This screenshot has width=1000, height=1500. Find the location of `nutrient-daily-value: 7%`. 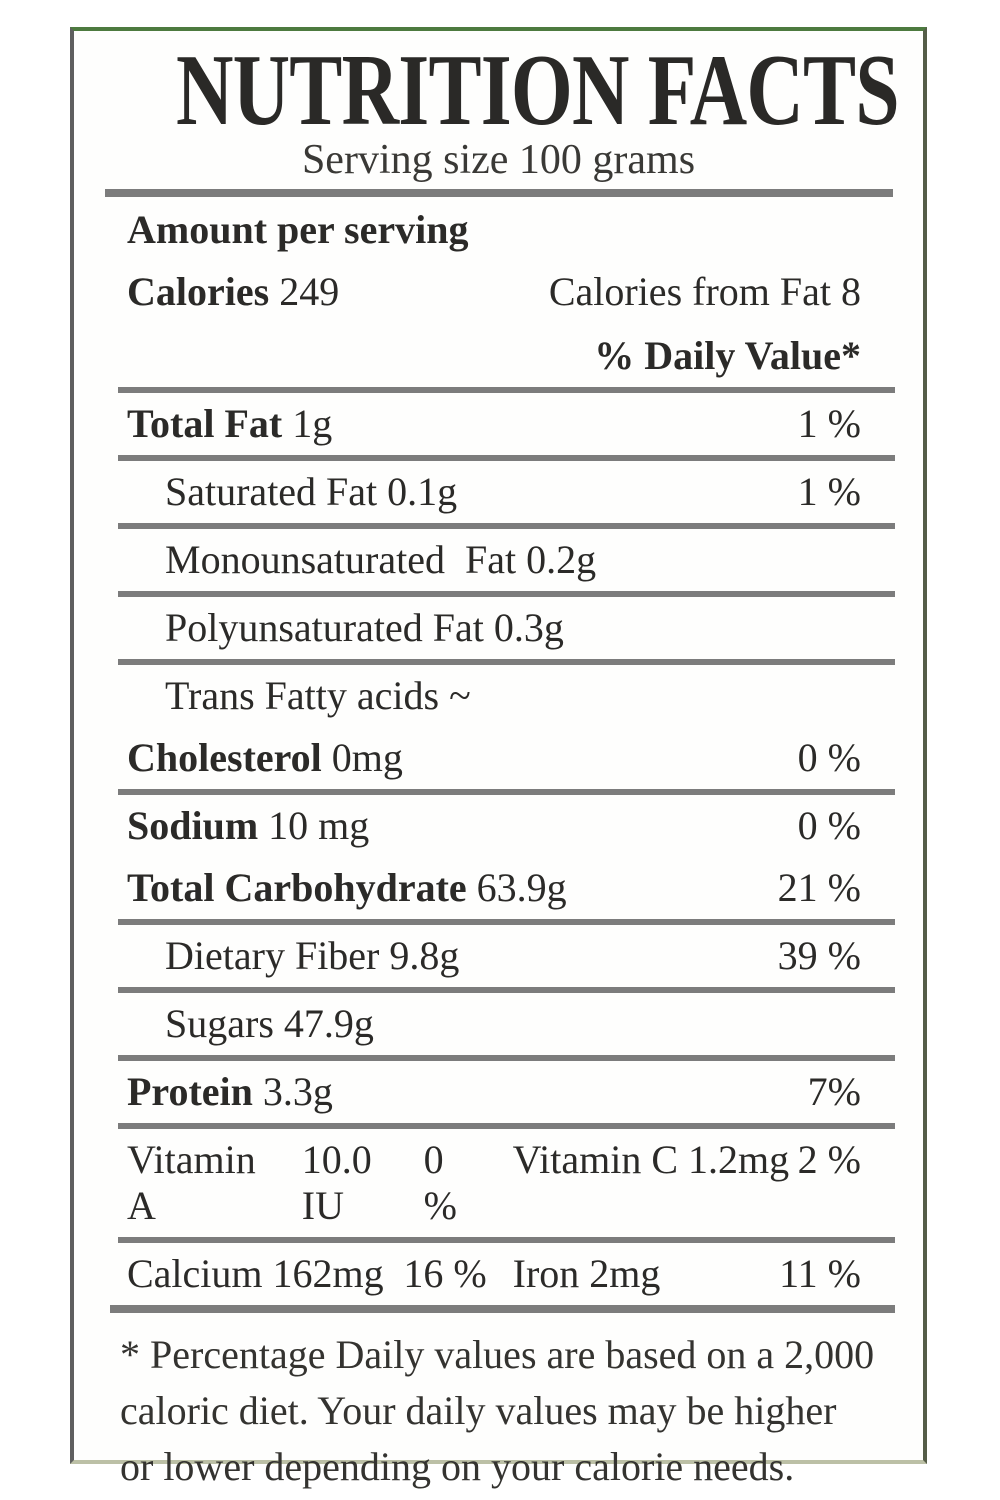

nutrient-daily-value: 7% is located at coordinates (834, 1091).